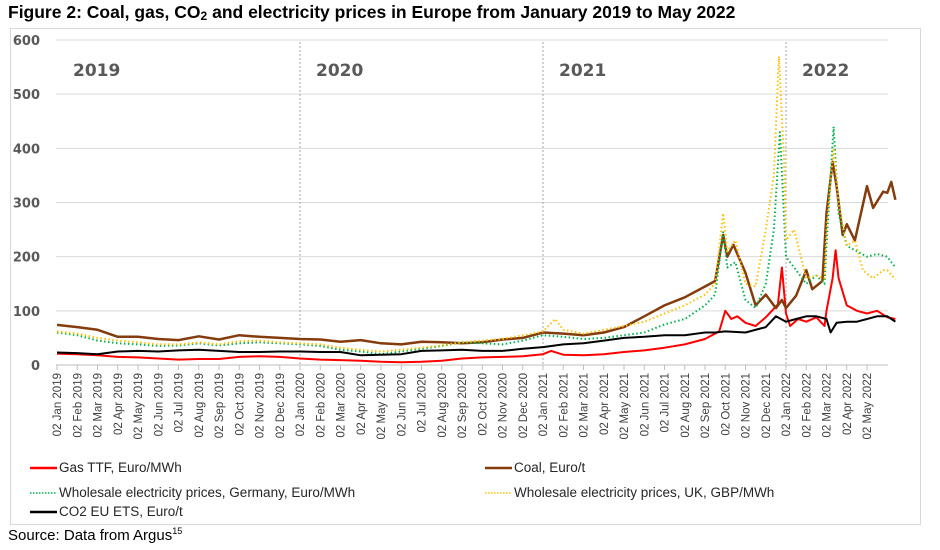  I want to click on y-tick-label: 300, so click(26, 204).